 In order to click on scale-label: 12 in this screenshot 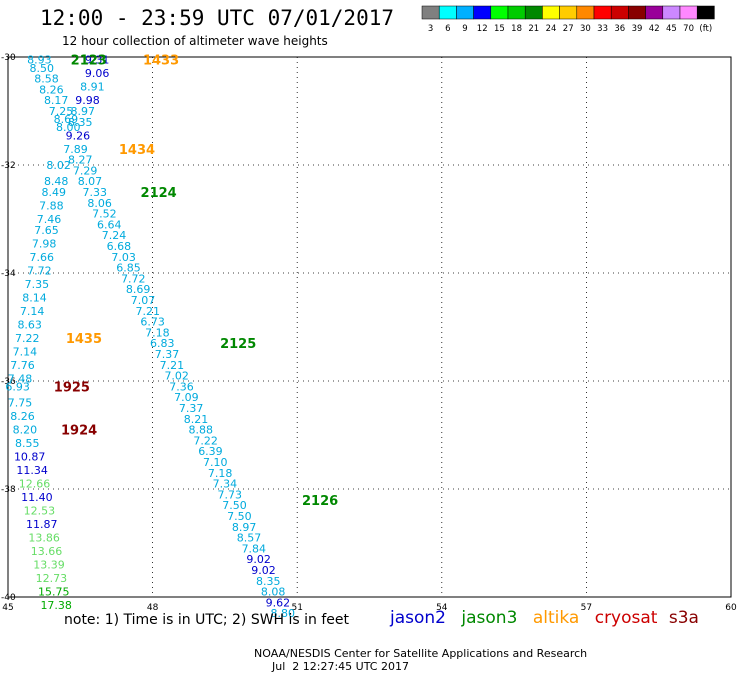, I will do `click(482, 29)`.